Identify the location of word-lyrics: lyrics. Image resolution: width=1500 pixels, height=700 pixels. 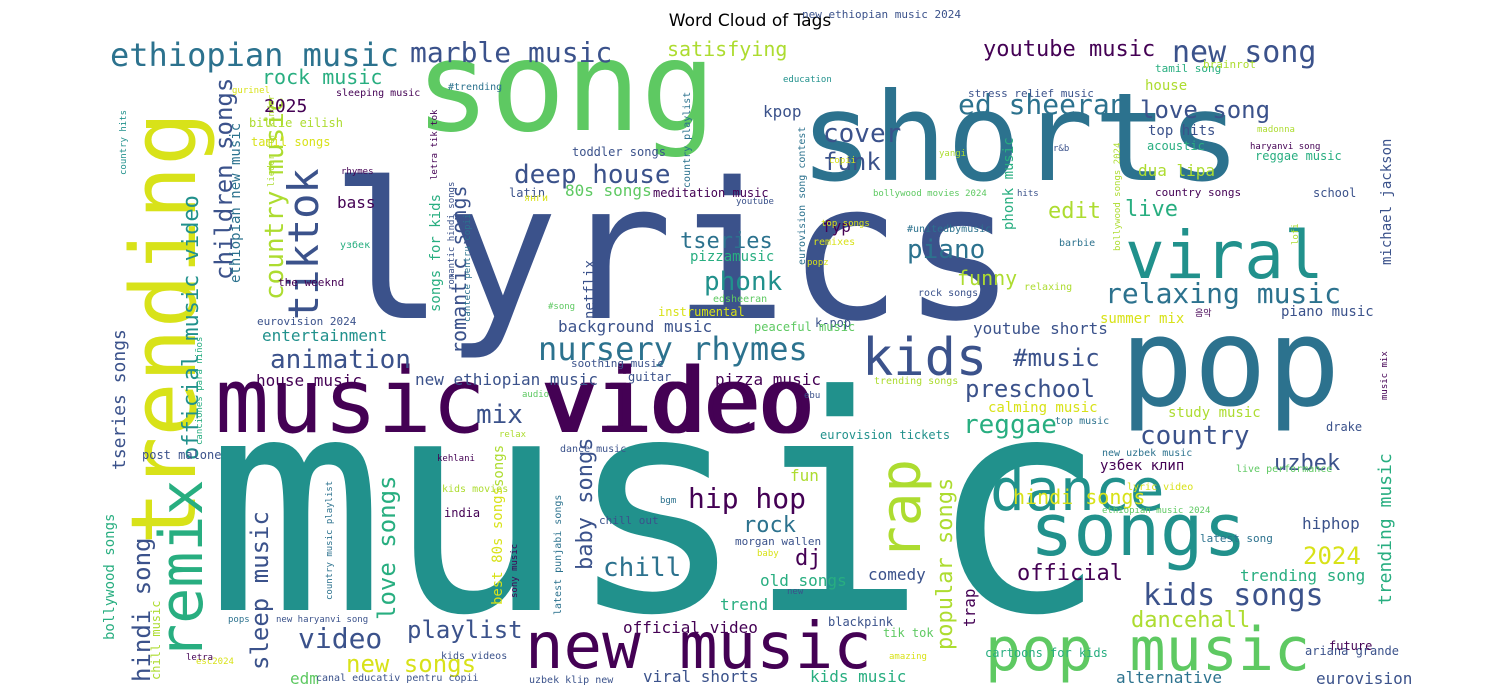
(673, 252).